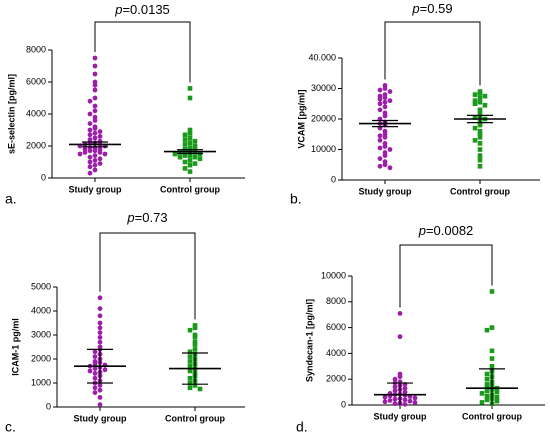 This screenshot has height=433, width=550. Describe the element at coordinates (36, 49) in the screenshot. I see `y-tick-label: 8000` at that location.